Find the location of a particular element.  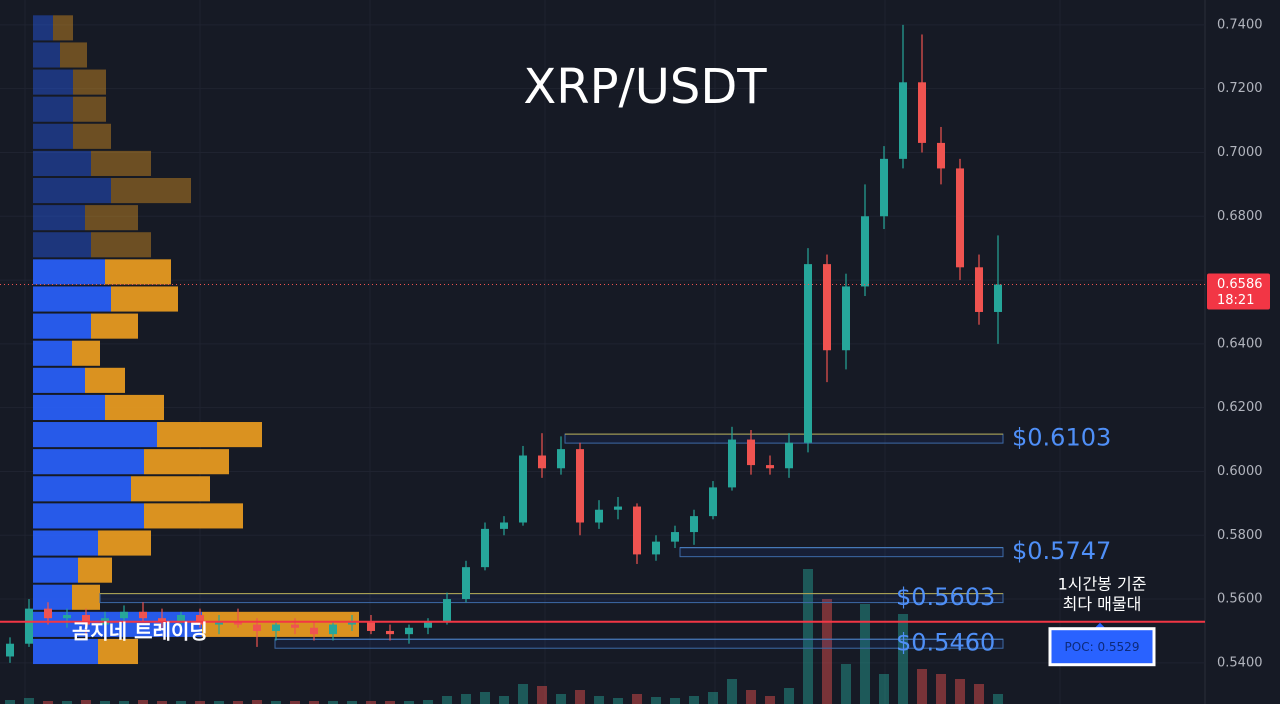

last-price-label: 0.6586 is located at coordinates (1240, 284).